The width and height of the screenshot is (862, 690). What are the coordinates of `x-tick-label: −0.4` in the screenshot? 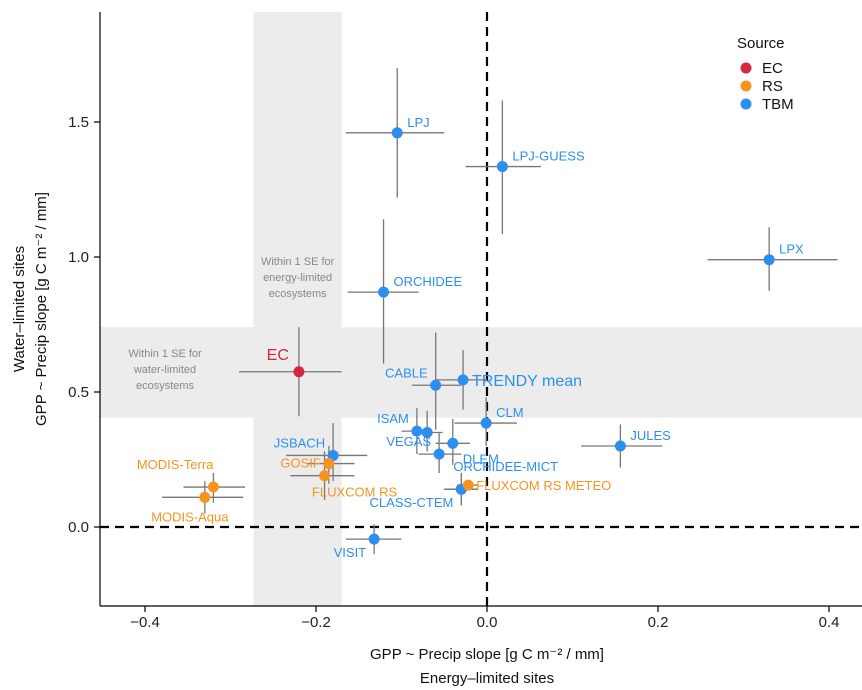 It's located at (145, 622).